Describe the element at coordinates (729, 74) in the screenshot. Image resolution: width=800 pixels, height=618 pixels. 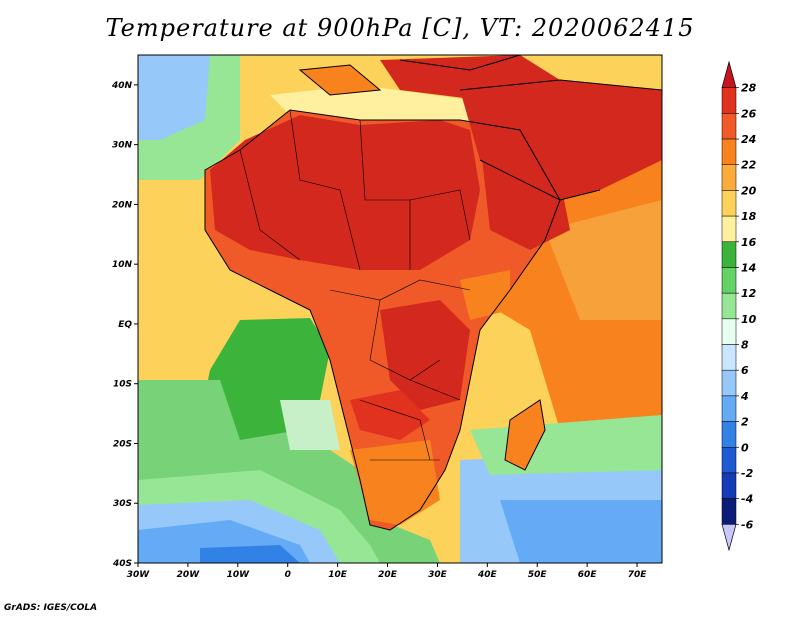
I see `colorbar-arrow-top` at that location.